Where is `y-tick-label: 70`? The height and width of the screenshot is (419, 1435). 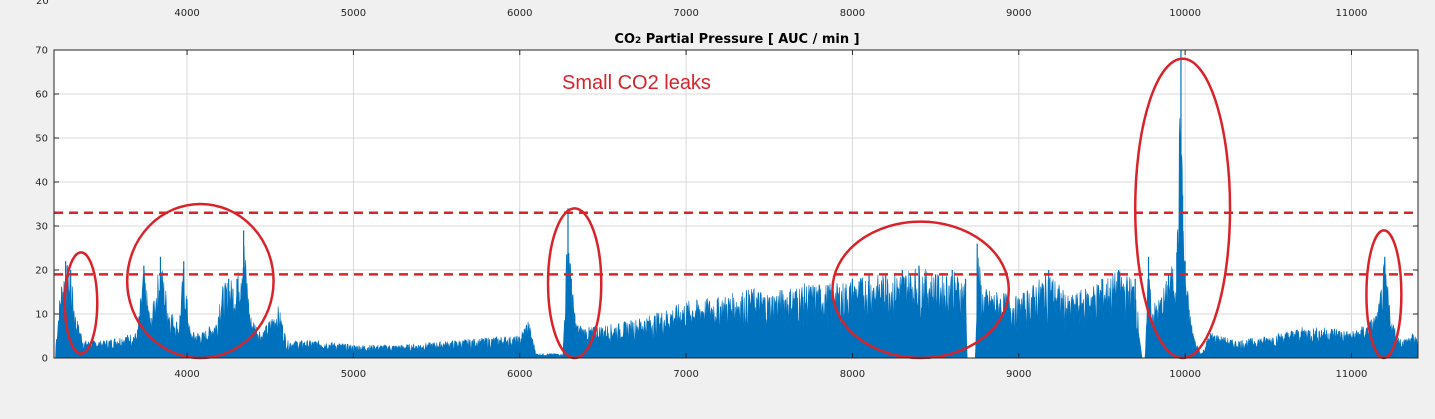 y-tick-label: 70 is located at coordinates (41, 51).